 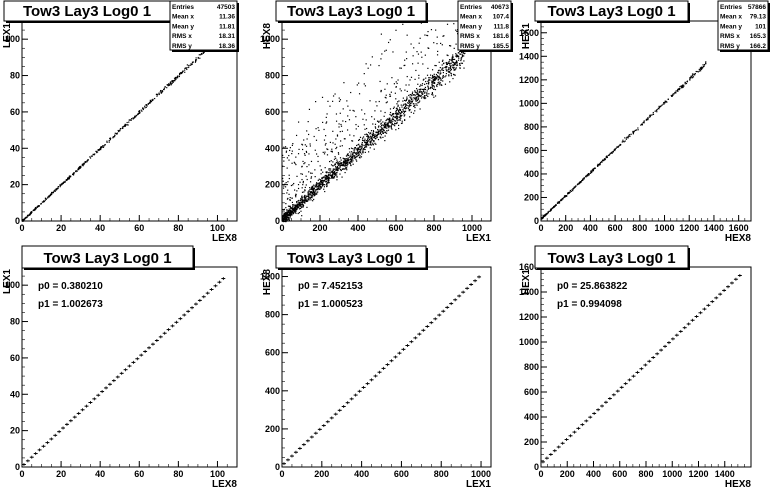 What do you see at coordinates (351, 11) in the screenshot?
I see `title-box` at bounding box center [351, 11].